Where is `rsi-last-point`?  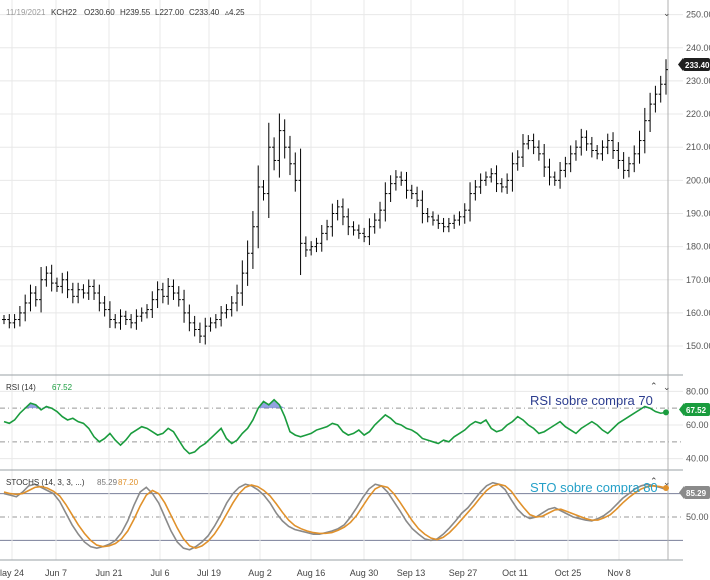 rsi-last-point is located at coordinates (666, 412).